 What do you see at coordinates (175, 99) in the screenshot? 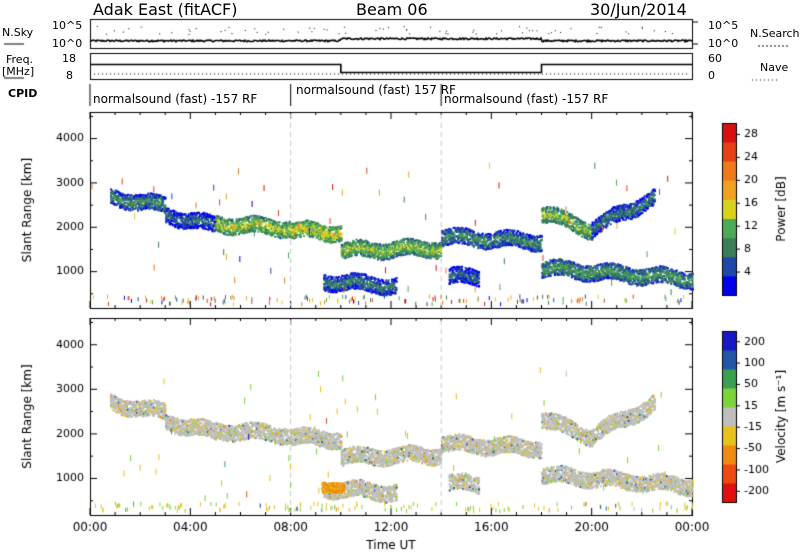
I see `cpid-segment-1: normalsound (fast) -157 RF` at bounding box center [175, 99].